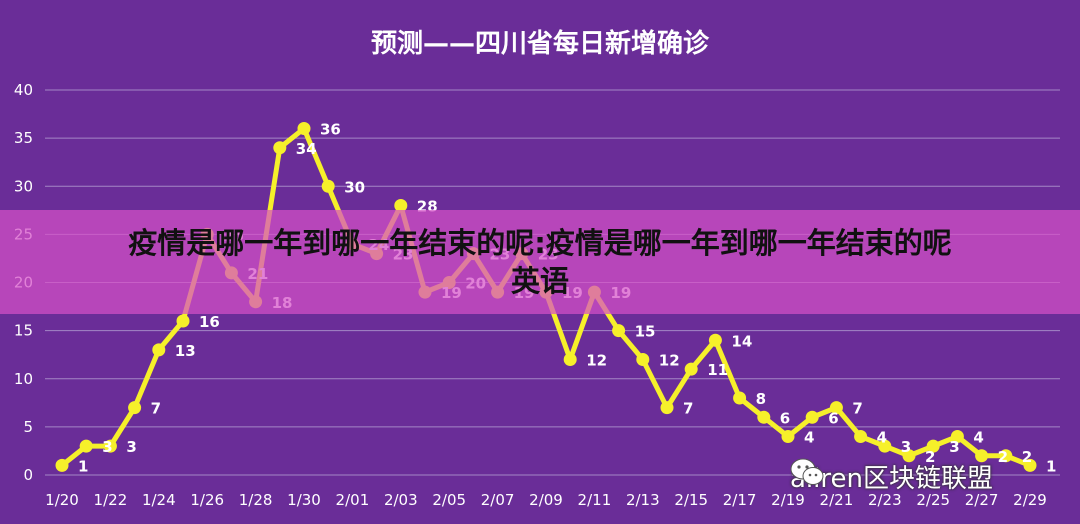 This screenshot has width=1080, height=524. Describe the element at coordinates (330, 130) in the screenshot. I see `data-label: 36` at that location.